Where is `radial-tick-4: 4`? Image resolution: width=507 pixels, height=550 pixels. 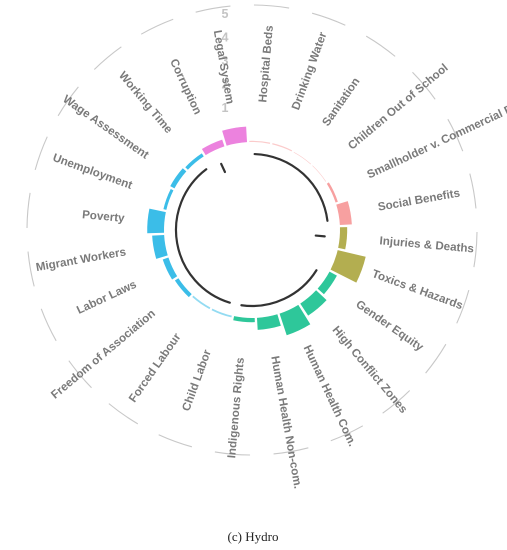
radial-tick-4: 4 is located at coordinates (225, 38).